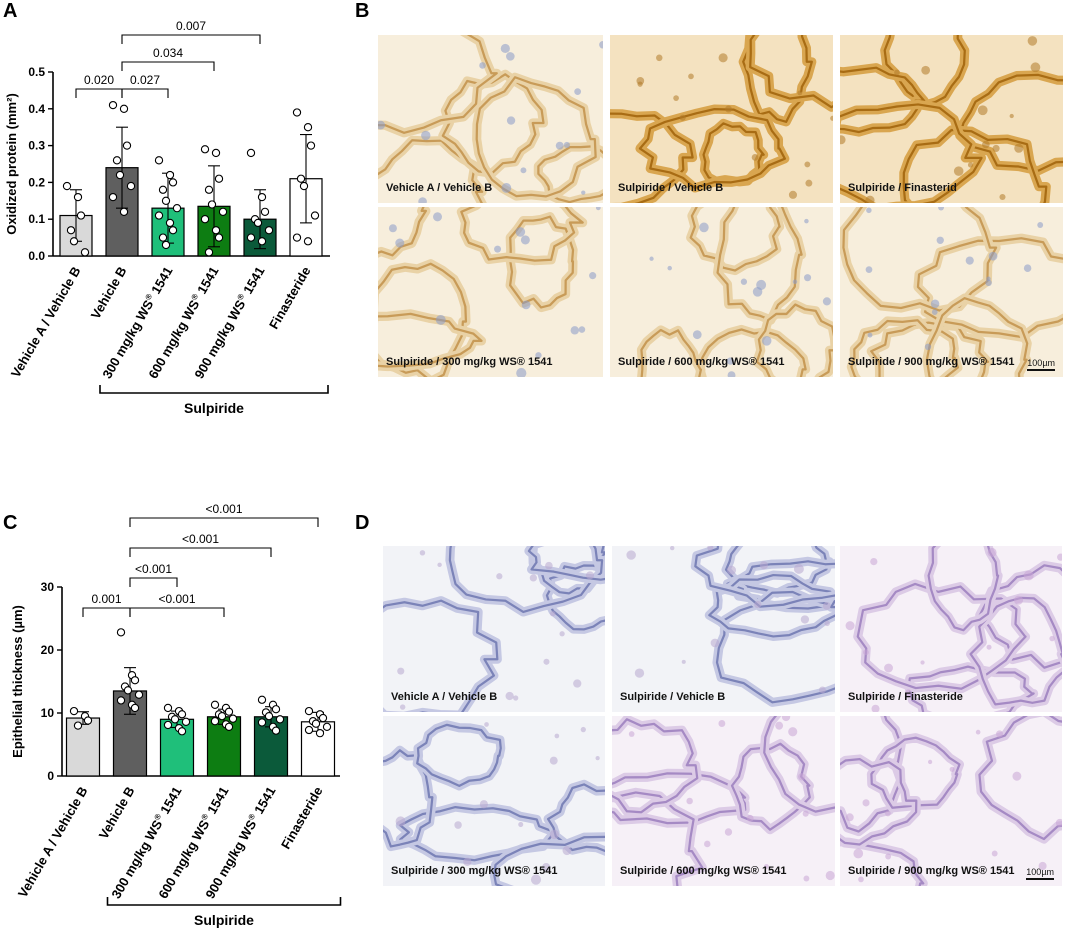 This screenshot has width=1065, height=935. What do you see at coordinates (191, 26) in the screenshot?
I see `p-value-label: 0.007` at bounding box center [191, 26].